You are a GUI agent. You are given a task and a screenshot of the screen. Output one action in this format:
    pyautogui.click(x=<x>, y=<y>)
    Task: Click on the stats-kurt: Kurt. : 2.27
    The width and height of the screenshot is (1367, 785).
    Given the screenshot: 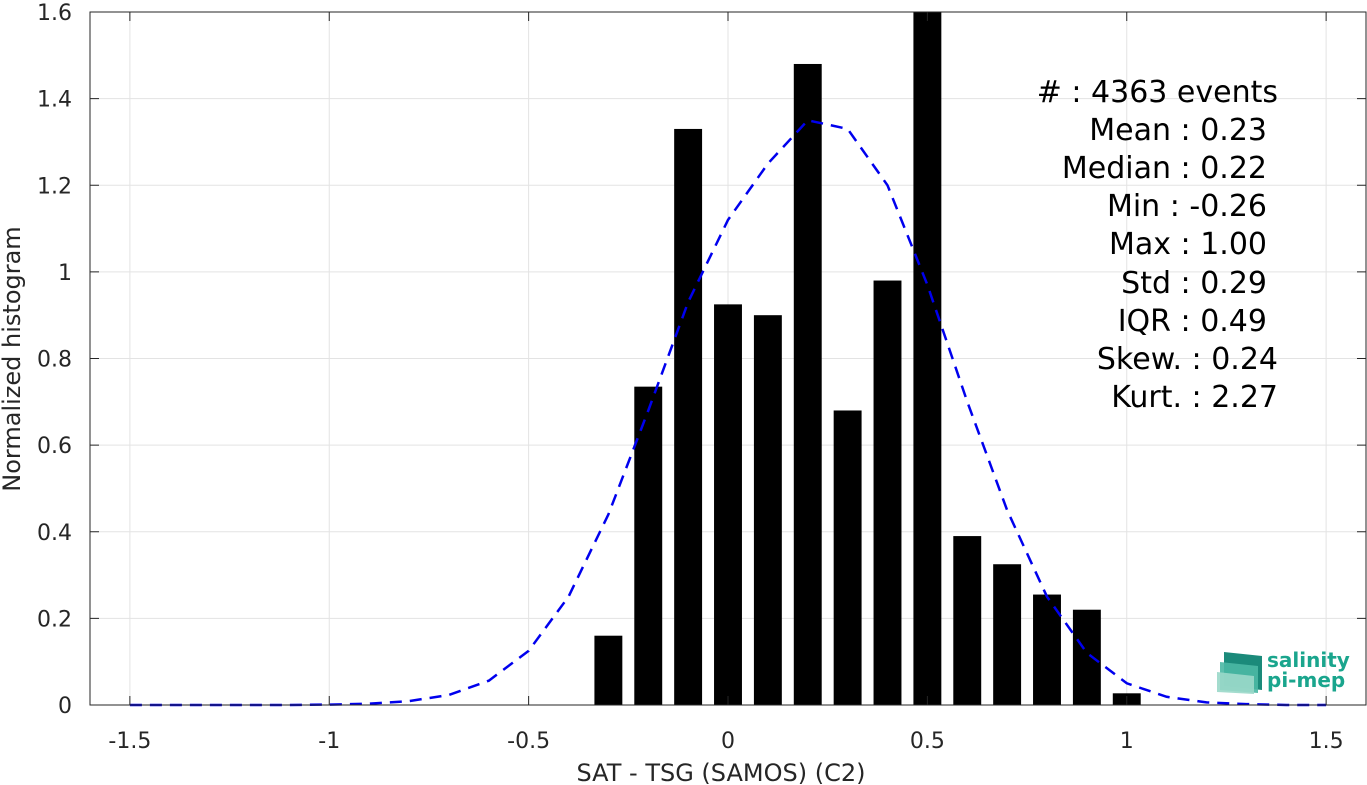 What is the action you would take?
    pyautogui.click(x=1194, y=397)
    